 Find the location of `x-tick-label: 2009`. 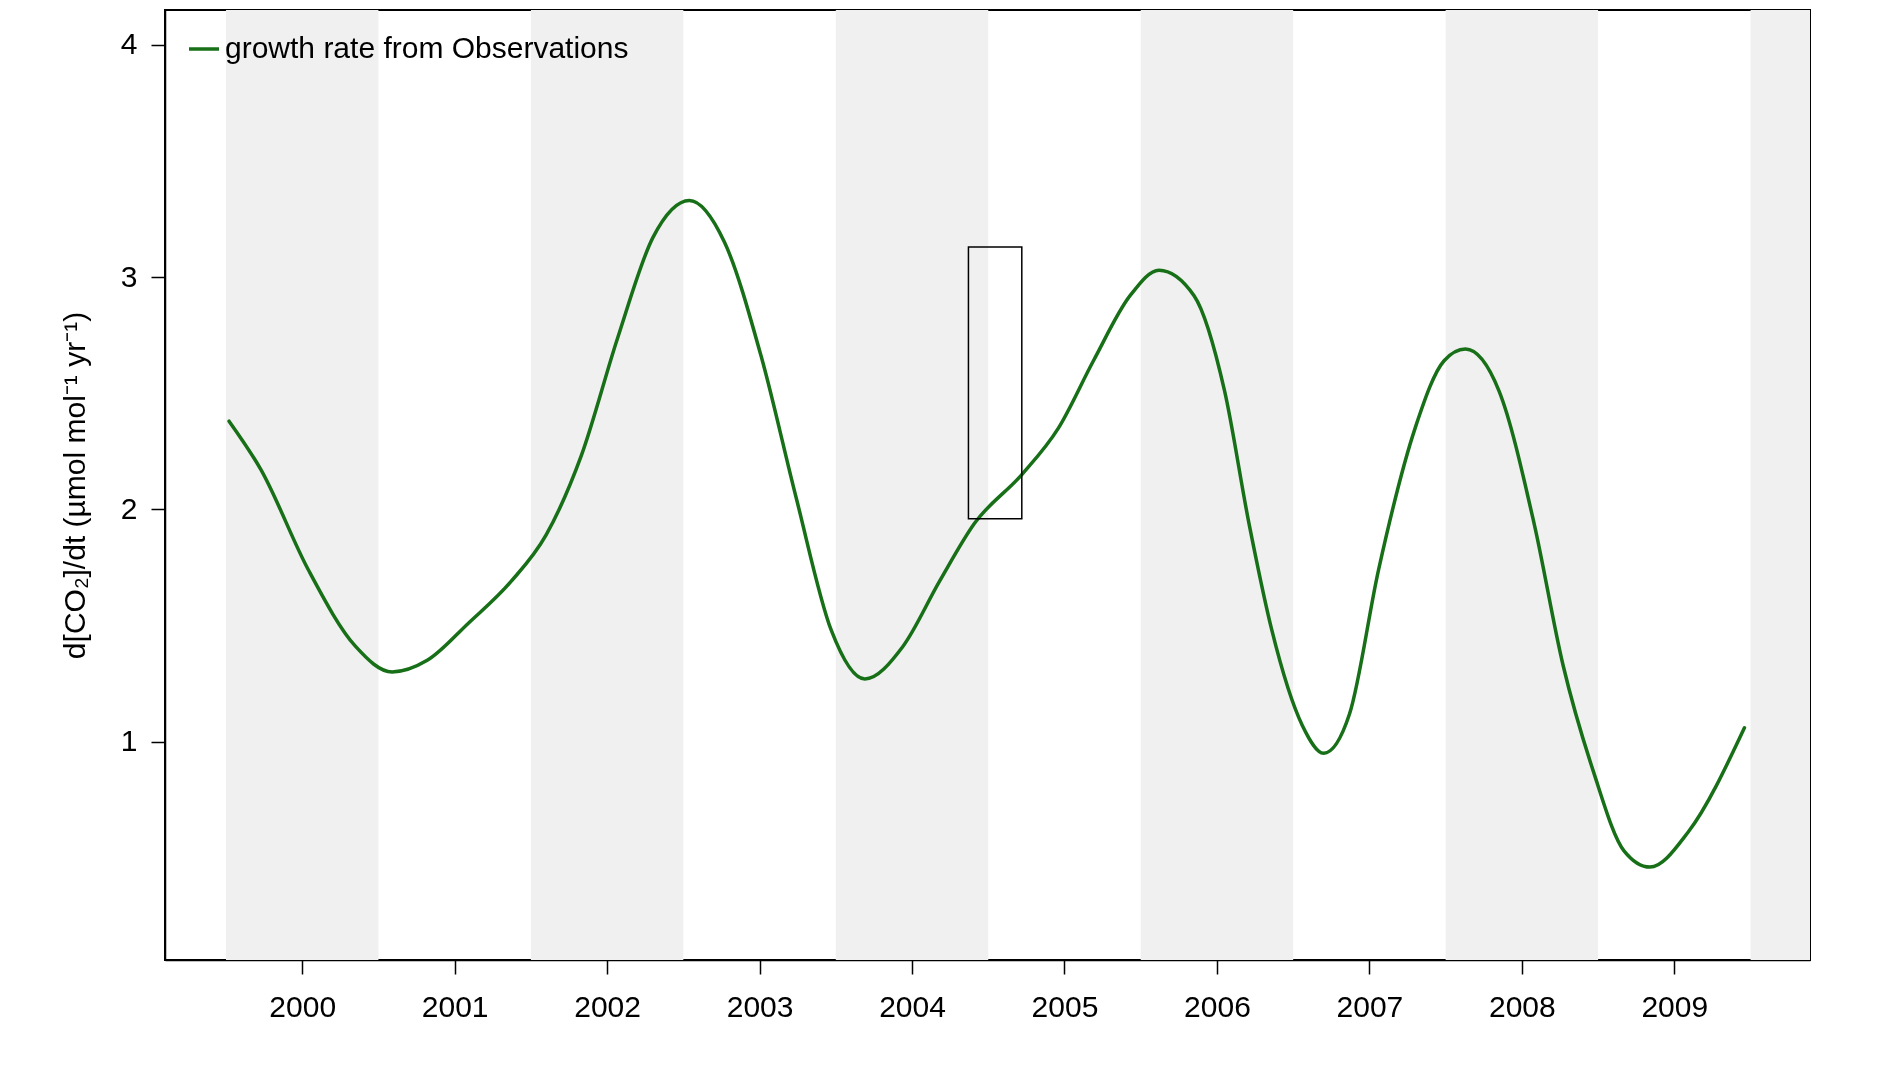

x-tick-label: 2009 is located at coordinates (1675, 1006).